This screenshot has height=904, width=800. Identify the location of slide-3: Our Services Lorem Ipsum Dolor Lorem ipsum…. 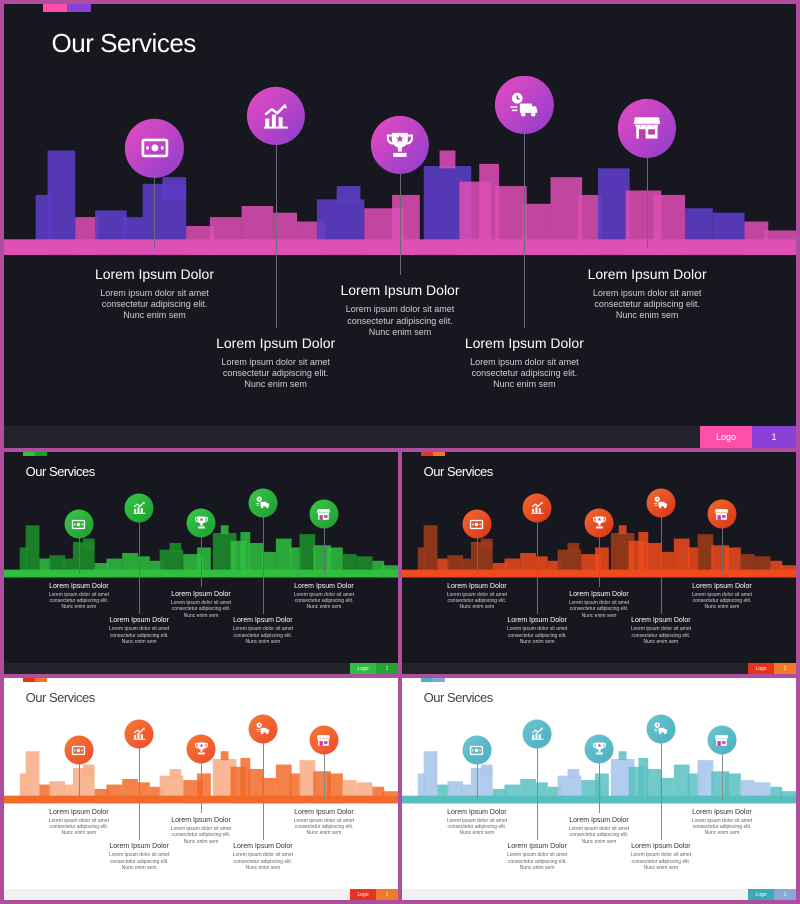
(599, 563).